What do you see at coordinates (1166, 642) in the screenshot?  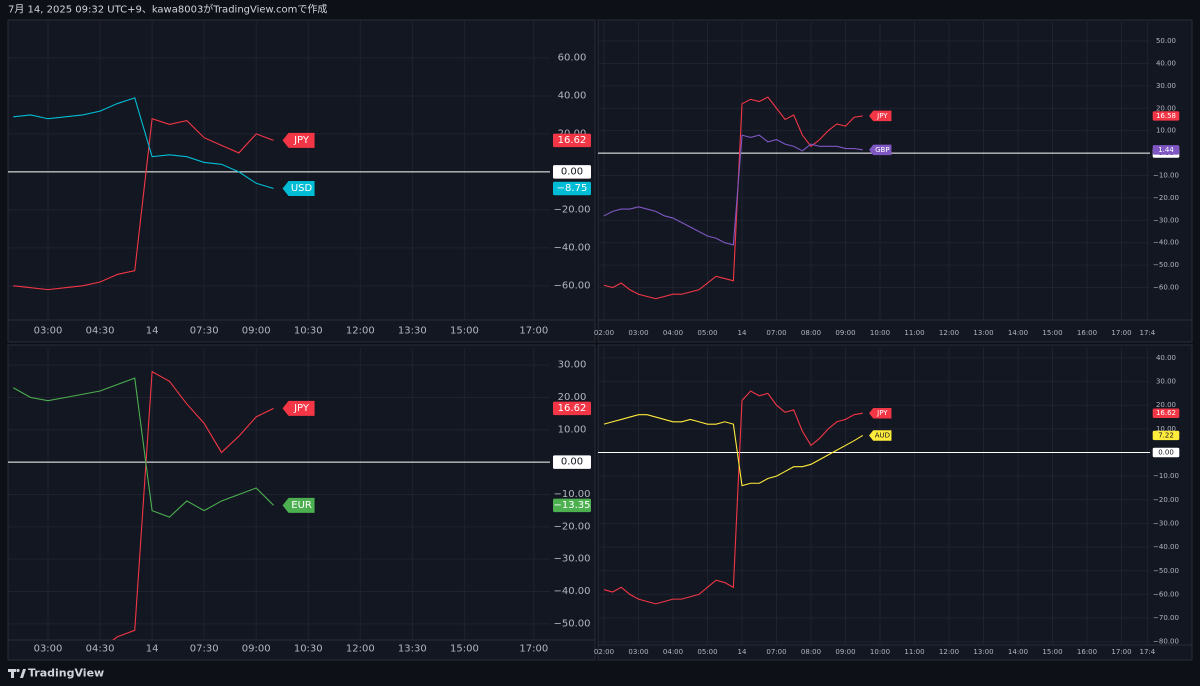 I see `y-tick-label: −80.00` at bounding box center [1166, 642].